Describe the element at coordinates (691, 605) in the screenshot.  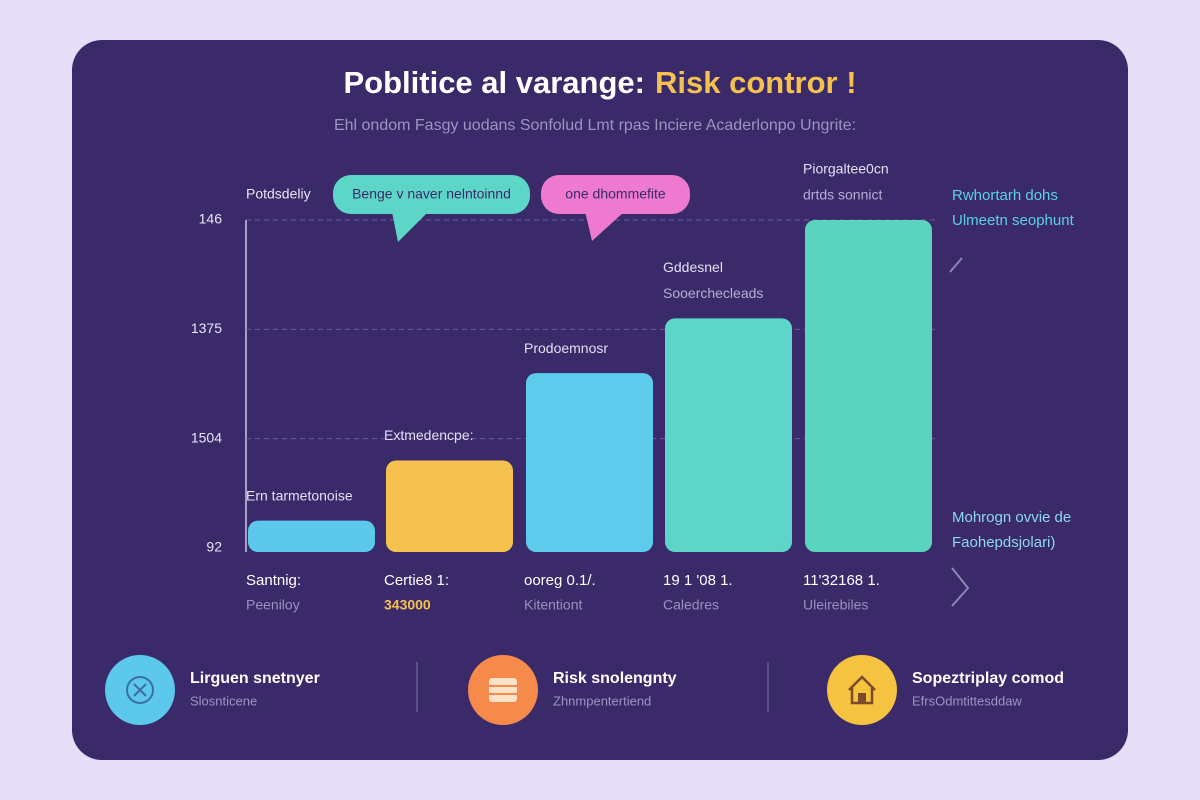
I see `category-note: Caledres` at that location.